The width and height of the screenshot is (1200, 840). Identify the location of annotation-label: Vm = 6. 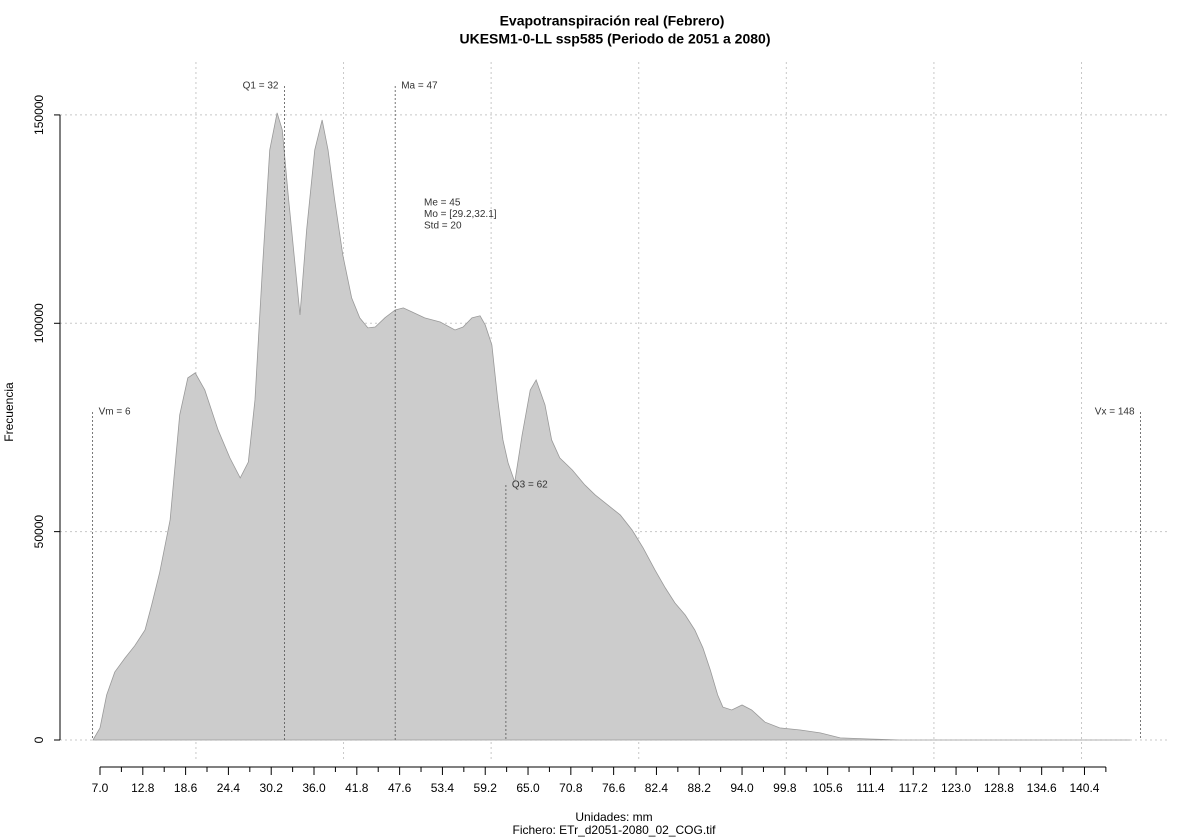
(115, 412).